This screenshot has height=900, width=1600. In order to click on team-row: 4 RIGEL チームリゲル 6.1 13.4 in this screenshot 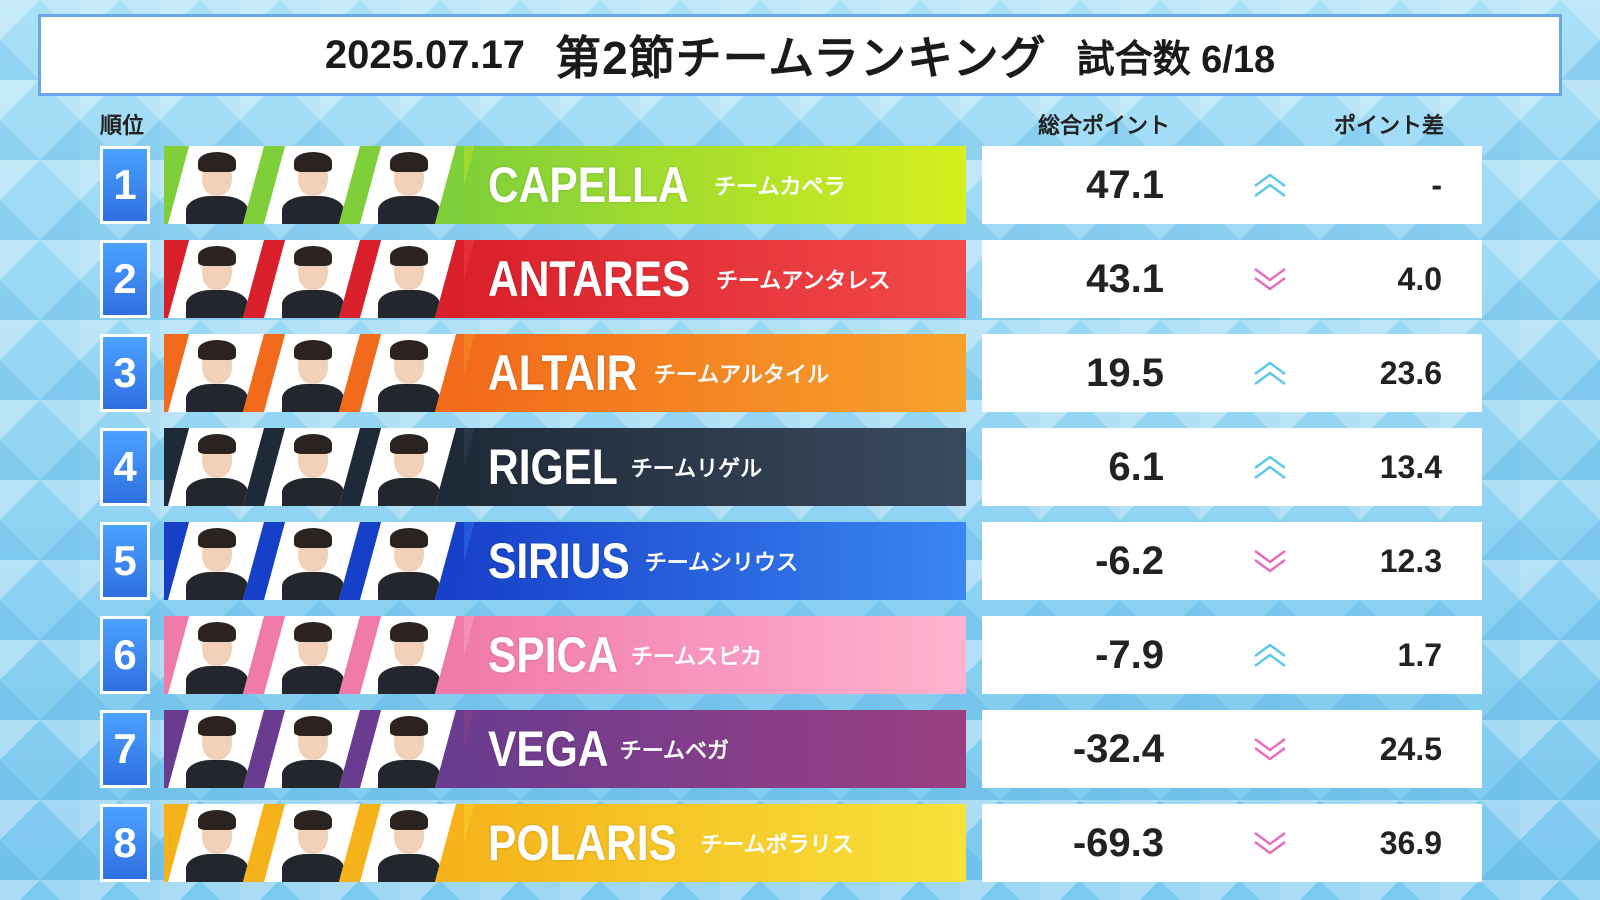, I will do `click(791, 467)`.